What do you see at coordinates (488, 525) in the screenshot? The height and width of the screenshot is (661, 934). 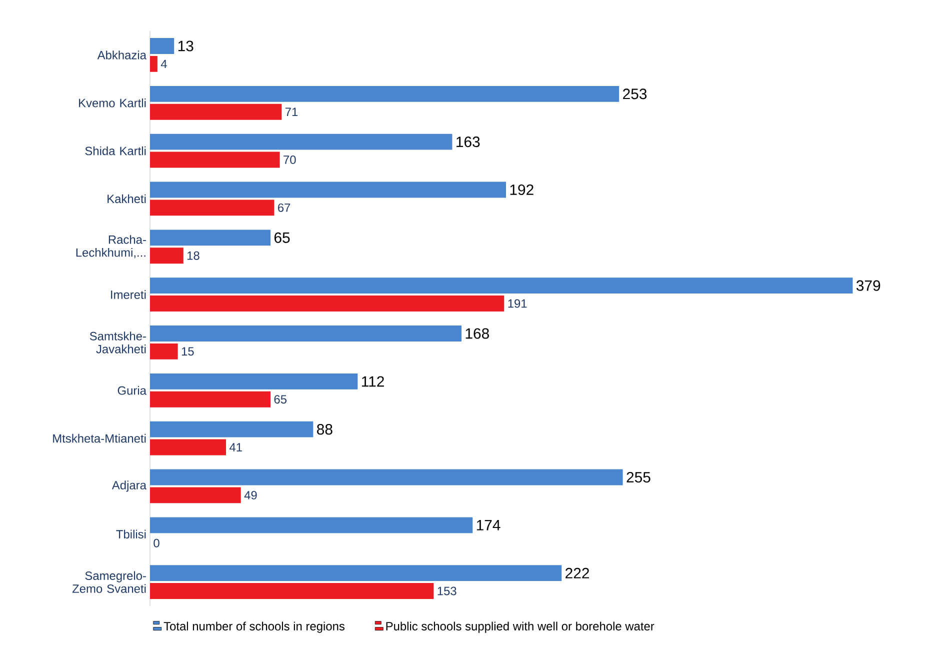 I see `data-label: 174` at bounding box center [488, 525].